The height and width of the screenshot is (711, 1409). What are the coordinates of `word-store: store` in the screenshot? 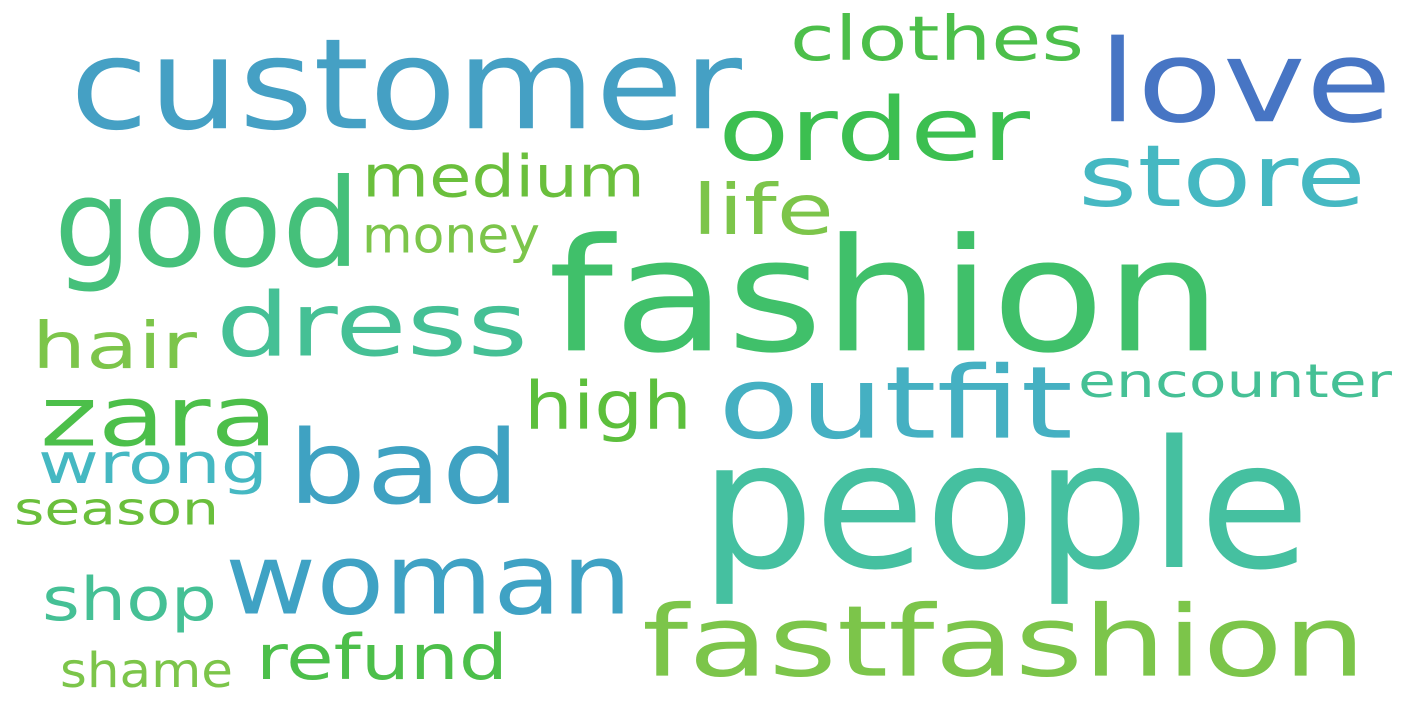 It's located at (1222, 176).